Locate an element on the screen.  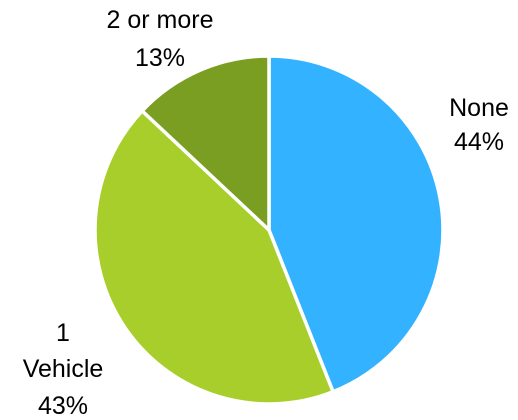
slice-label-2-or-more: 2 or more 13% is located at coordinates (160, 39).